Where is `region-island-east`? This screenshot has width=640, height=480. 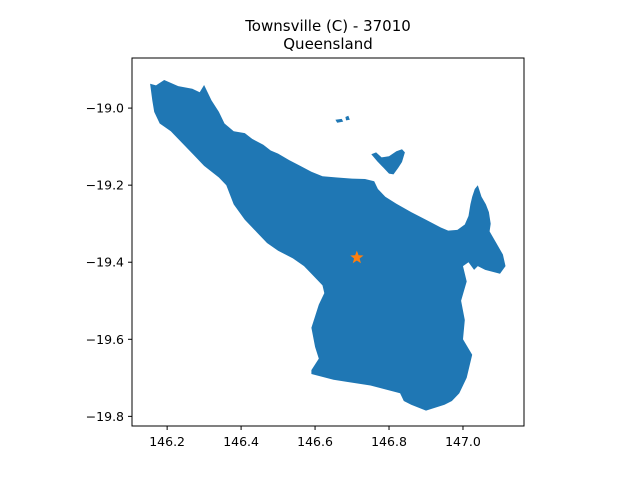 region-island-east is located at coordinates (388, 162).